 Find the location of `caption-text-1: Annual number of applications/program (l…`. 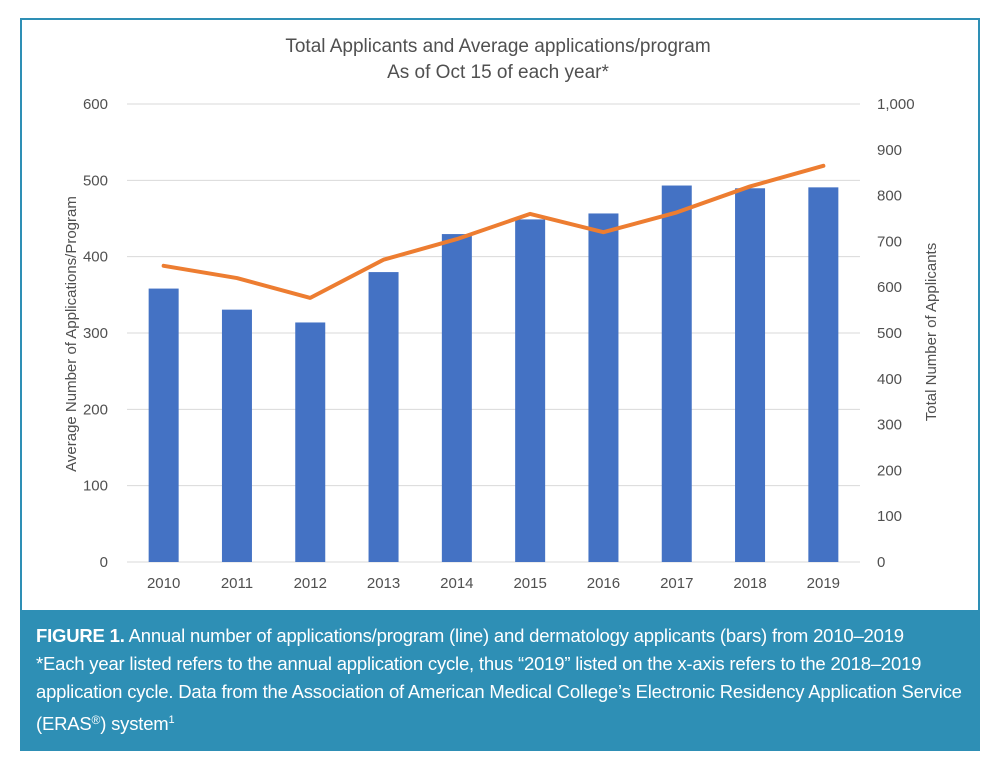

caption-text-1: Annual number of applications/program (l… is located at coordinates (516, 635).